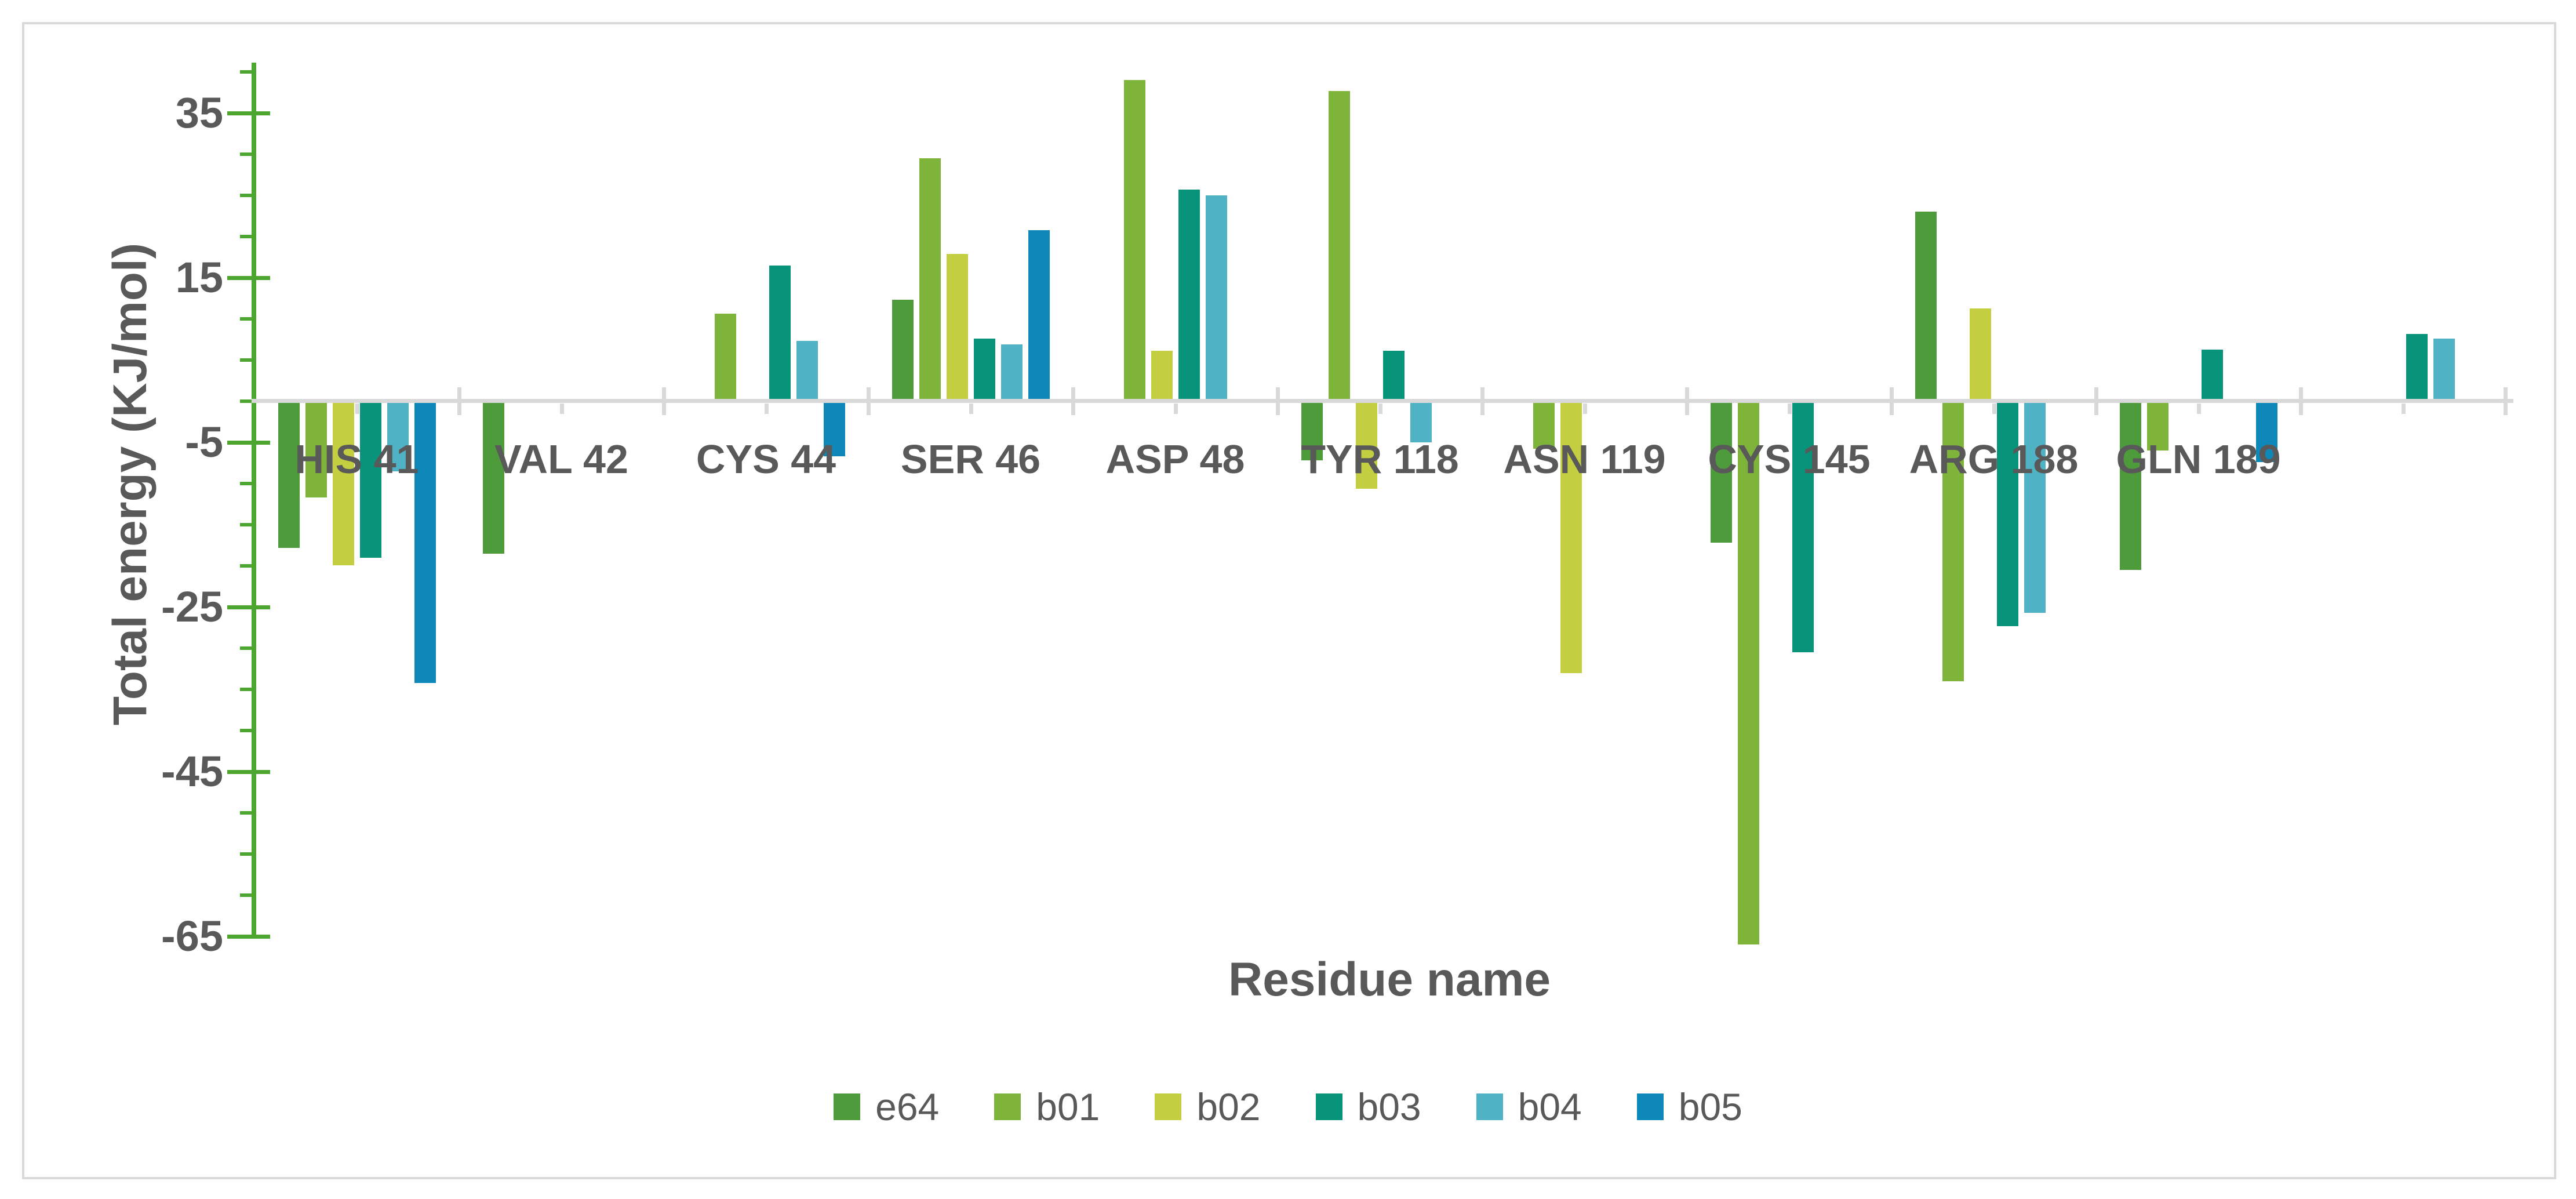  Describe the element at coordinates (1168, 1106) in the screenshot. I see `legend-swatch-b02` at that location.